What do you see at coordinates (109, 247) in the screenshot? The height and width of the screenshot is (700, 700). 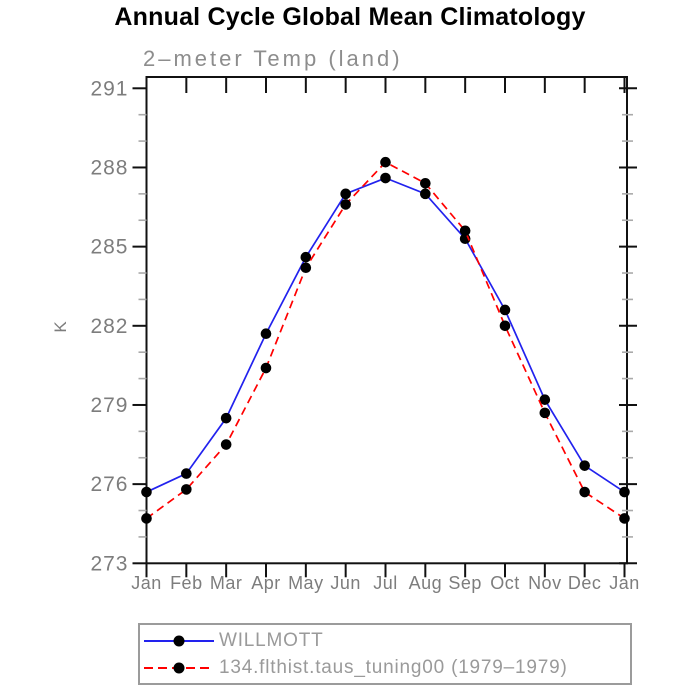 I see `svg-text: 285` at bounding box center [109, 247].